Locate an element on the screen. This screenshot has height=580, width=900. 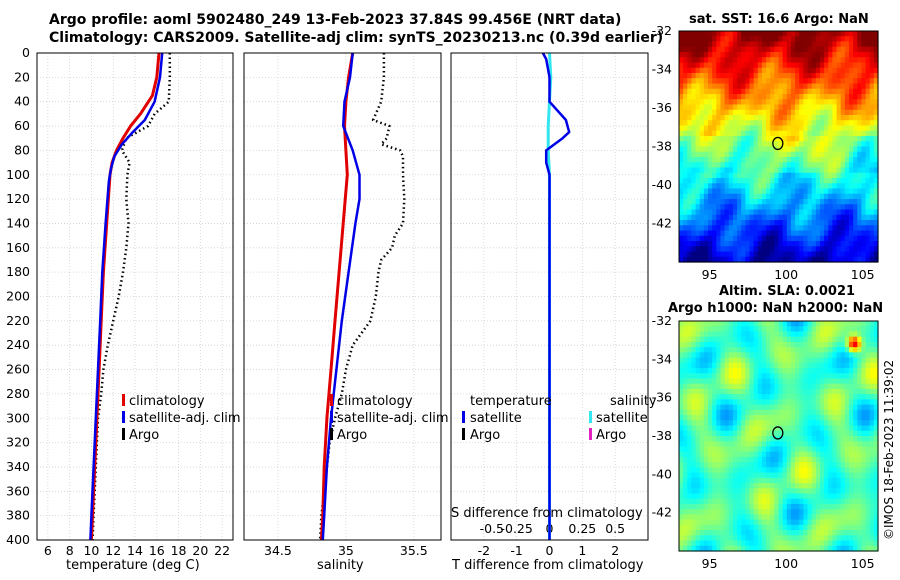
sla-map-y-tick: -38 is located at coordinates (662, 435).